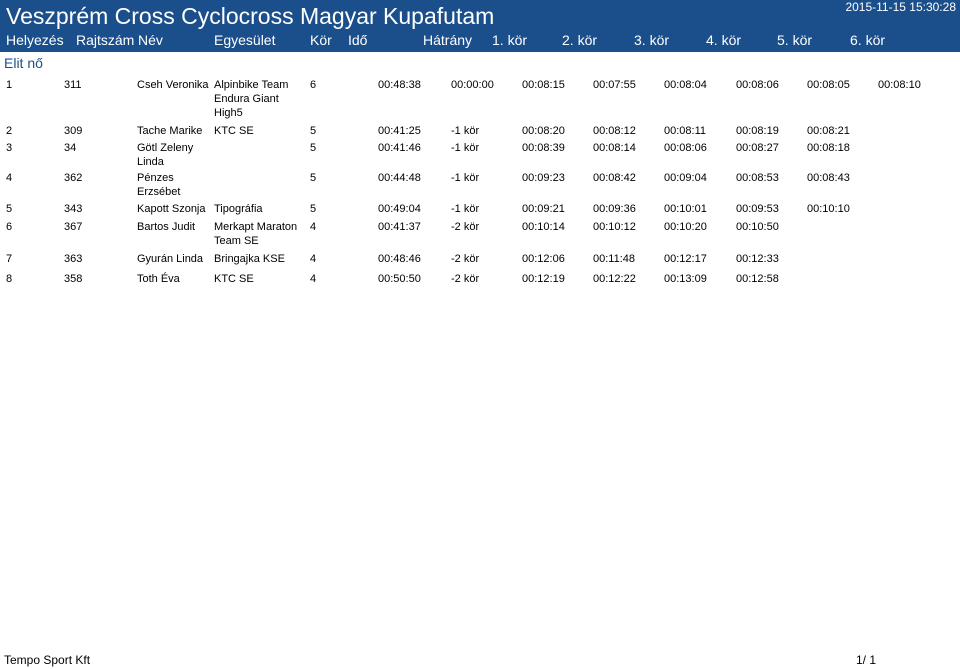  I want to click on lap-time-cell: 00:10:20, so click(685, 227).